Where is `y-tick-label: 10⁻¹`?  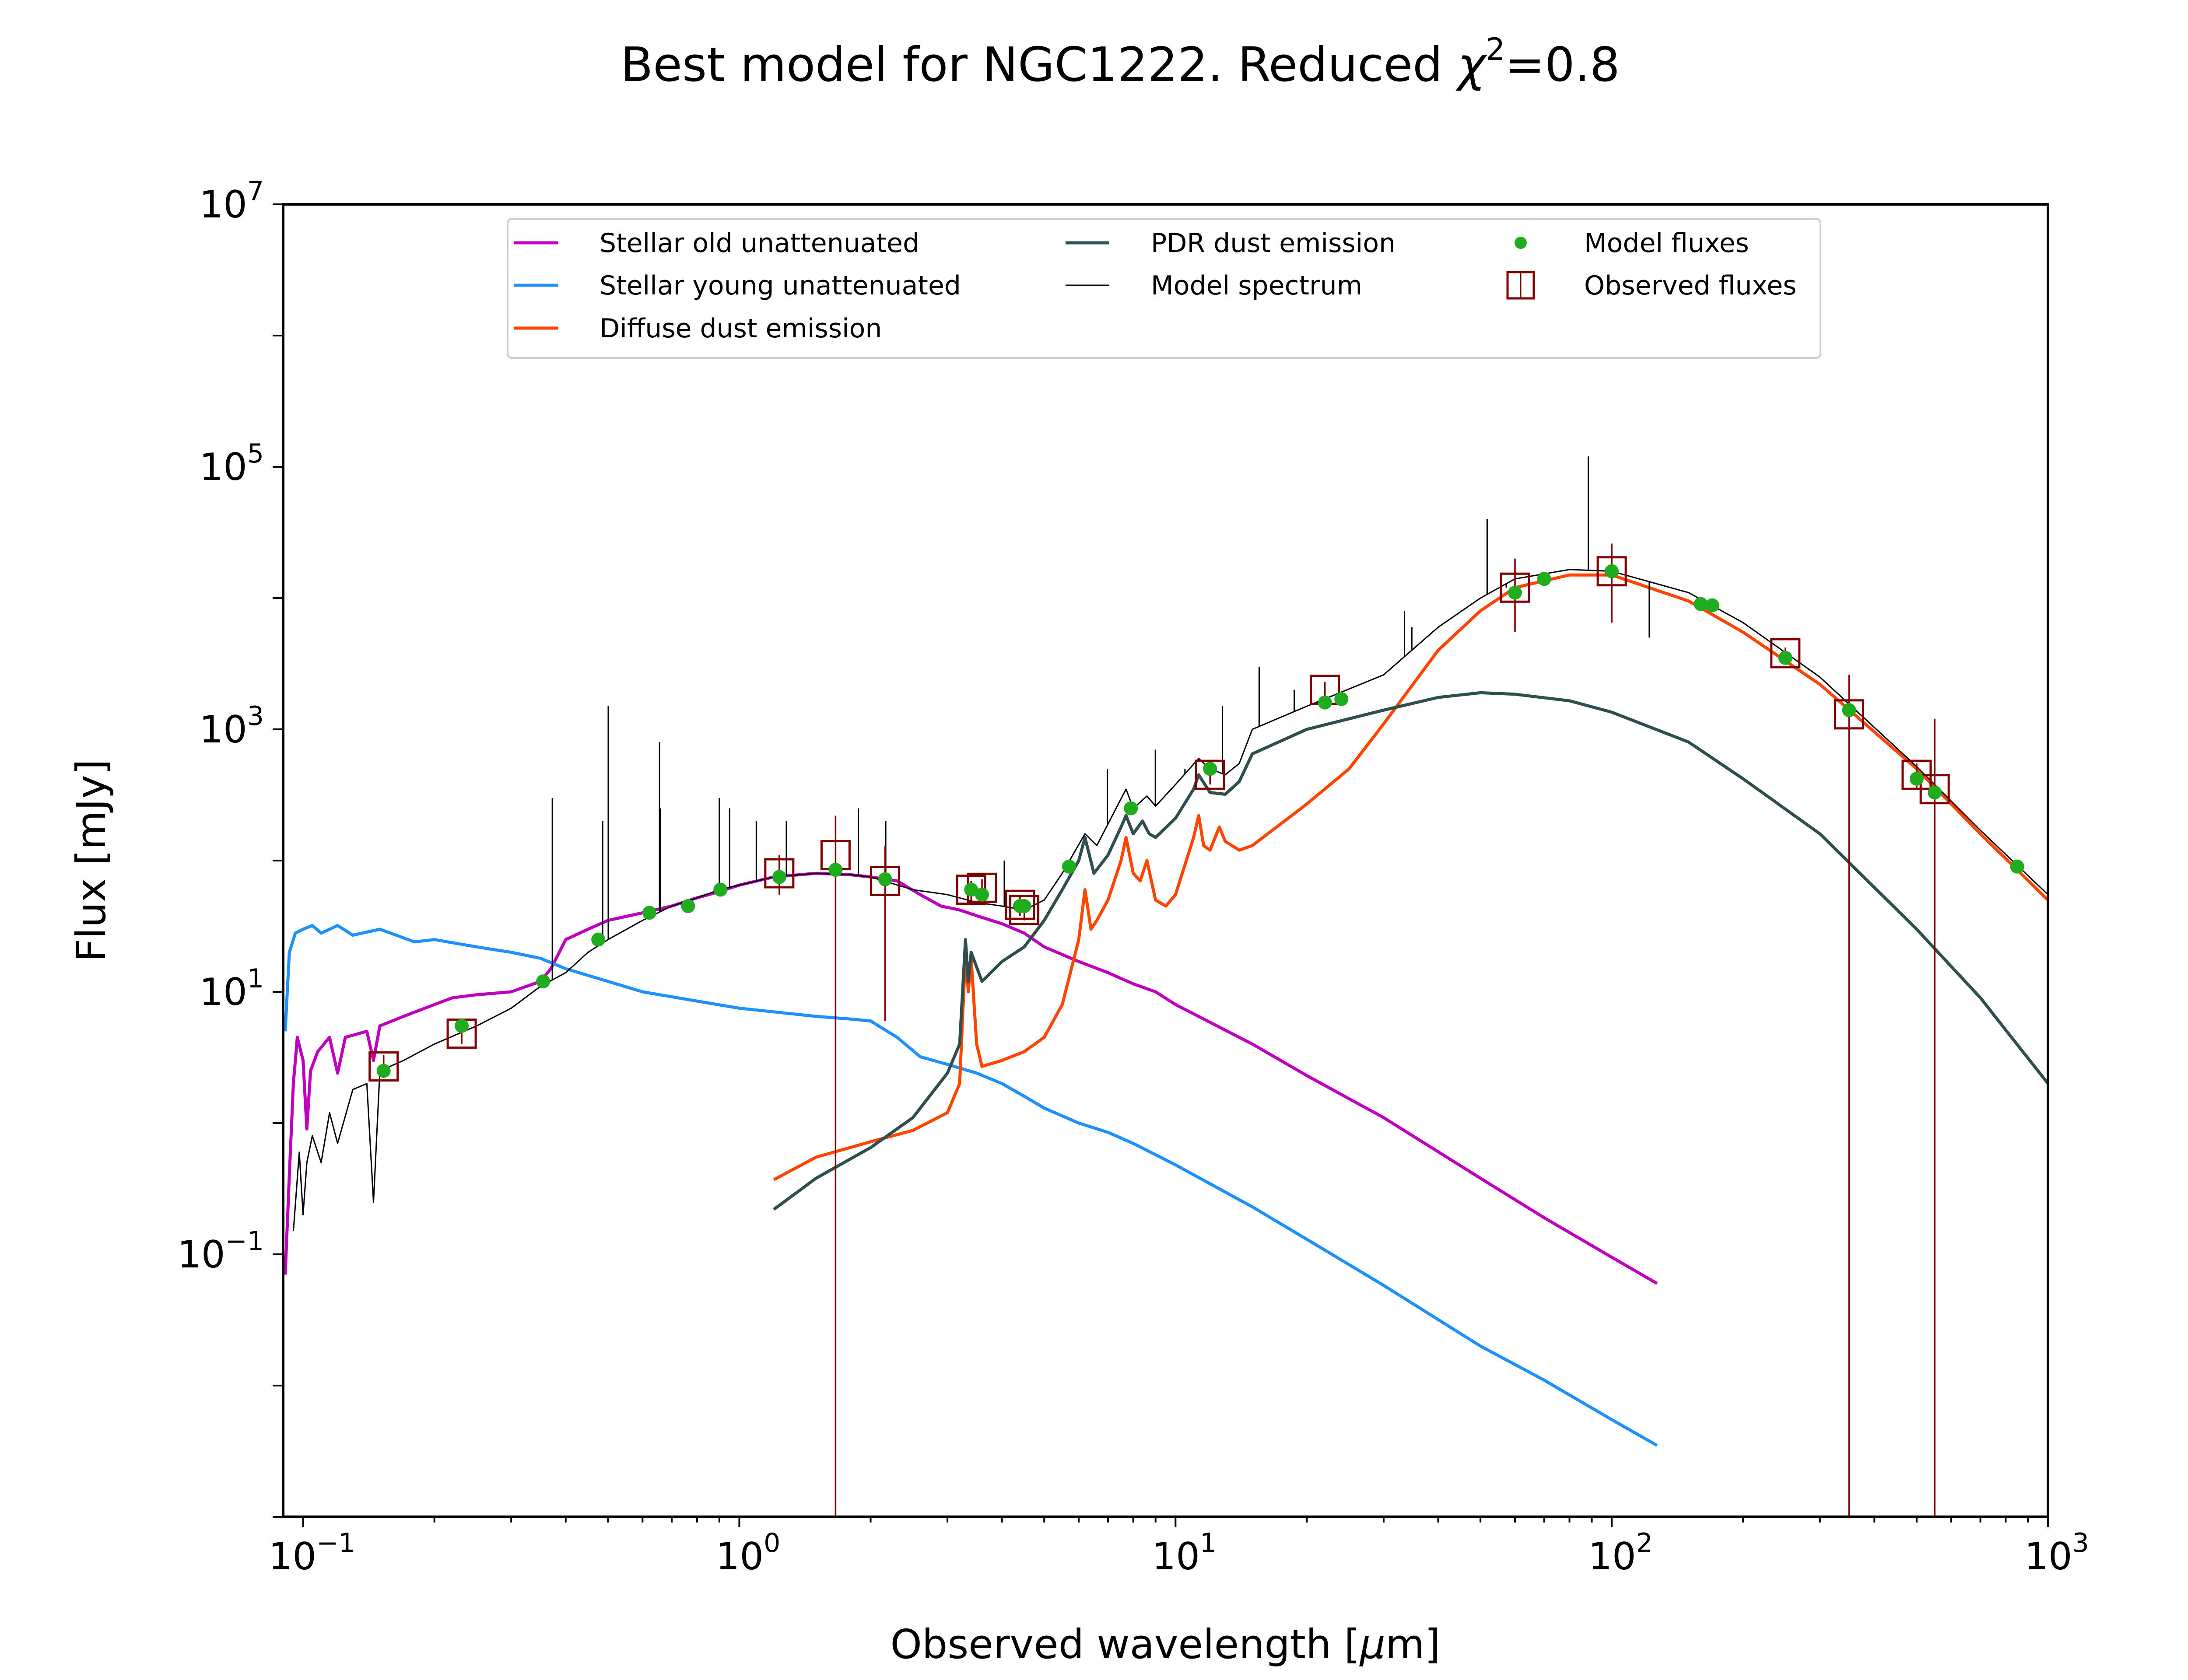 y-tick-label: 10⁻¹ is located at coordinates (221, 1251).